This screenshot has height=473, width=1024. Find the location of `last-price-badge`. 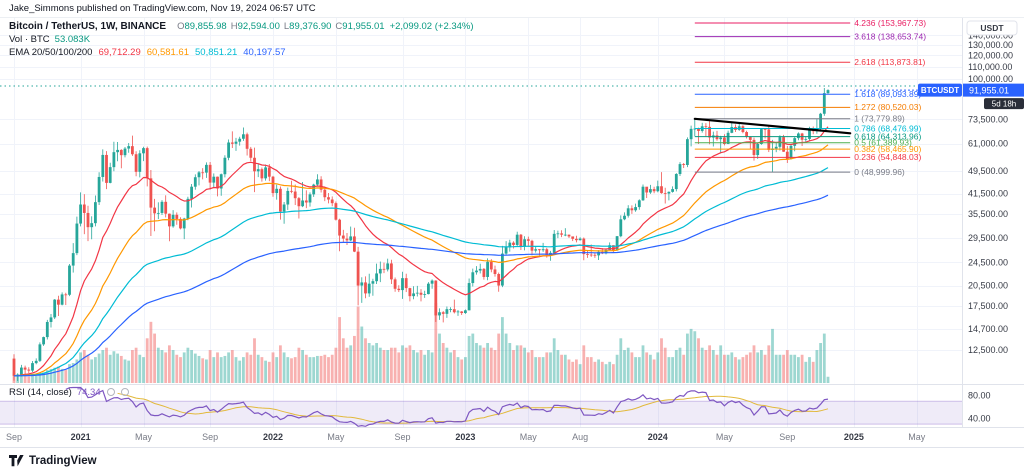

last-price-badge is located at coordinates (993, 90).